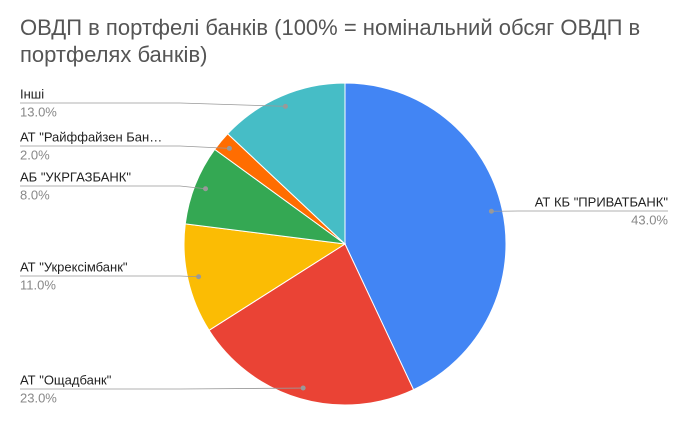  Describe the element at coordinates (38, 397) in the screenshot. I see `slice-value-label: 23.0%` at that location.